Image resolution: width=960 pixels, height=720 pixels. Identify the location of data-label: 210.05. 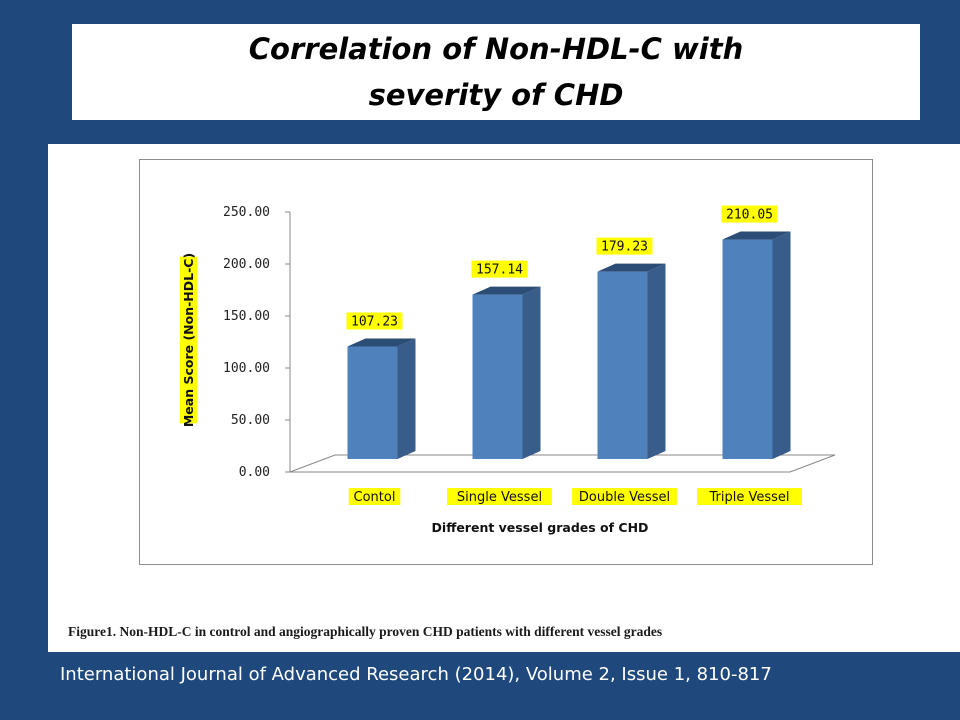
(749, 215).